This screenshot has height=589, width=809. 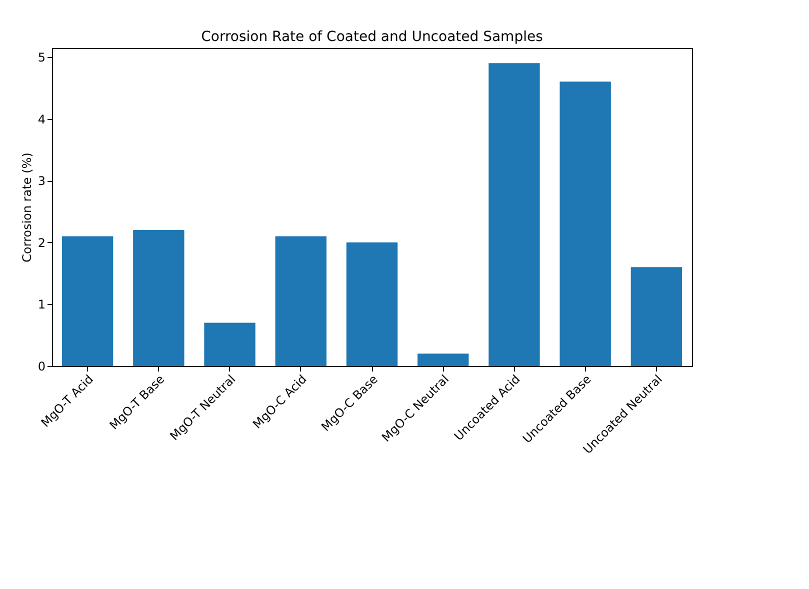 I want to click on y-tick-label: 3, so click(x=42, y=181).